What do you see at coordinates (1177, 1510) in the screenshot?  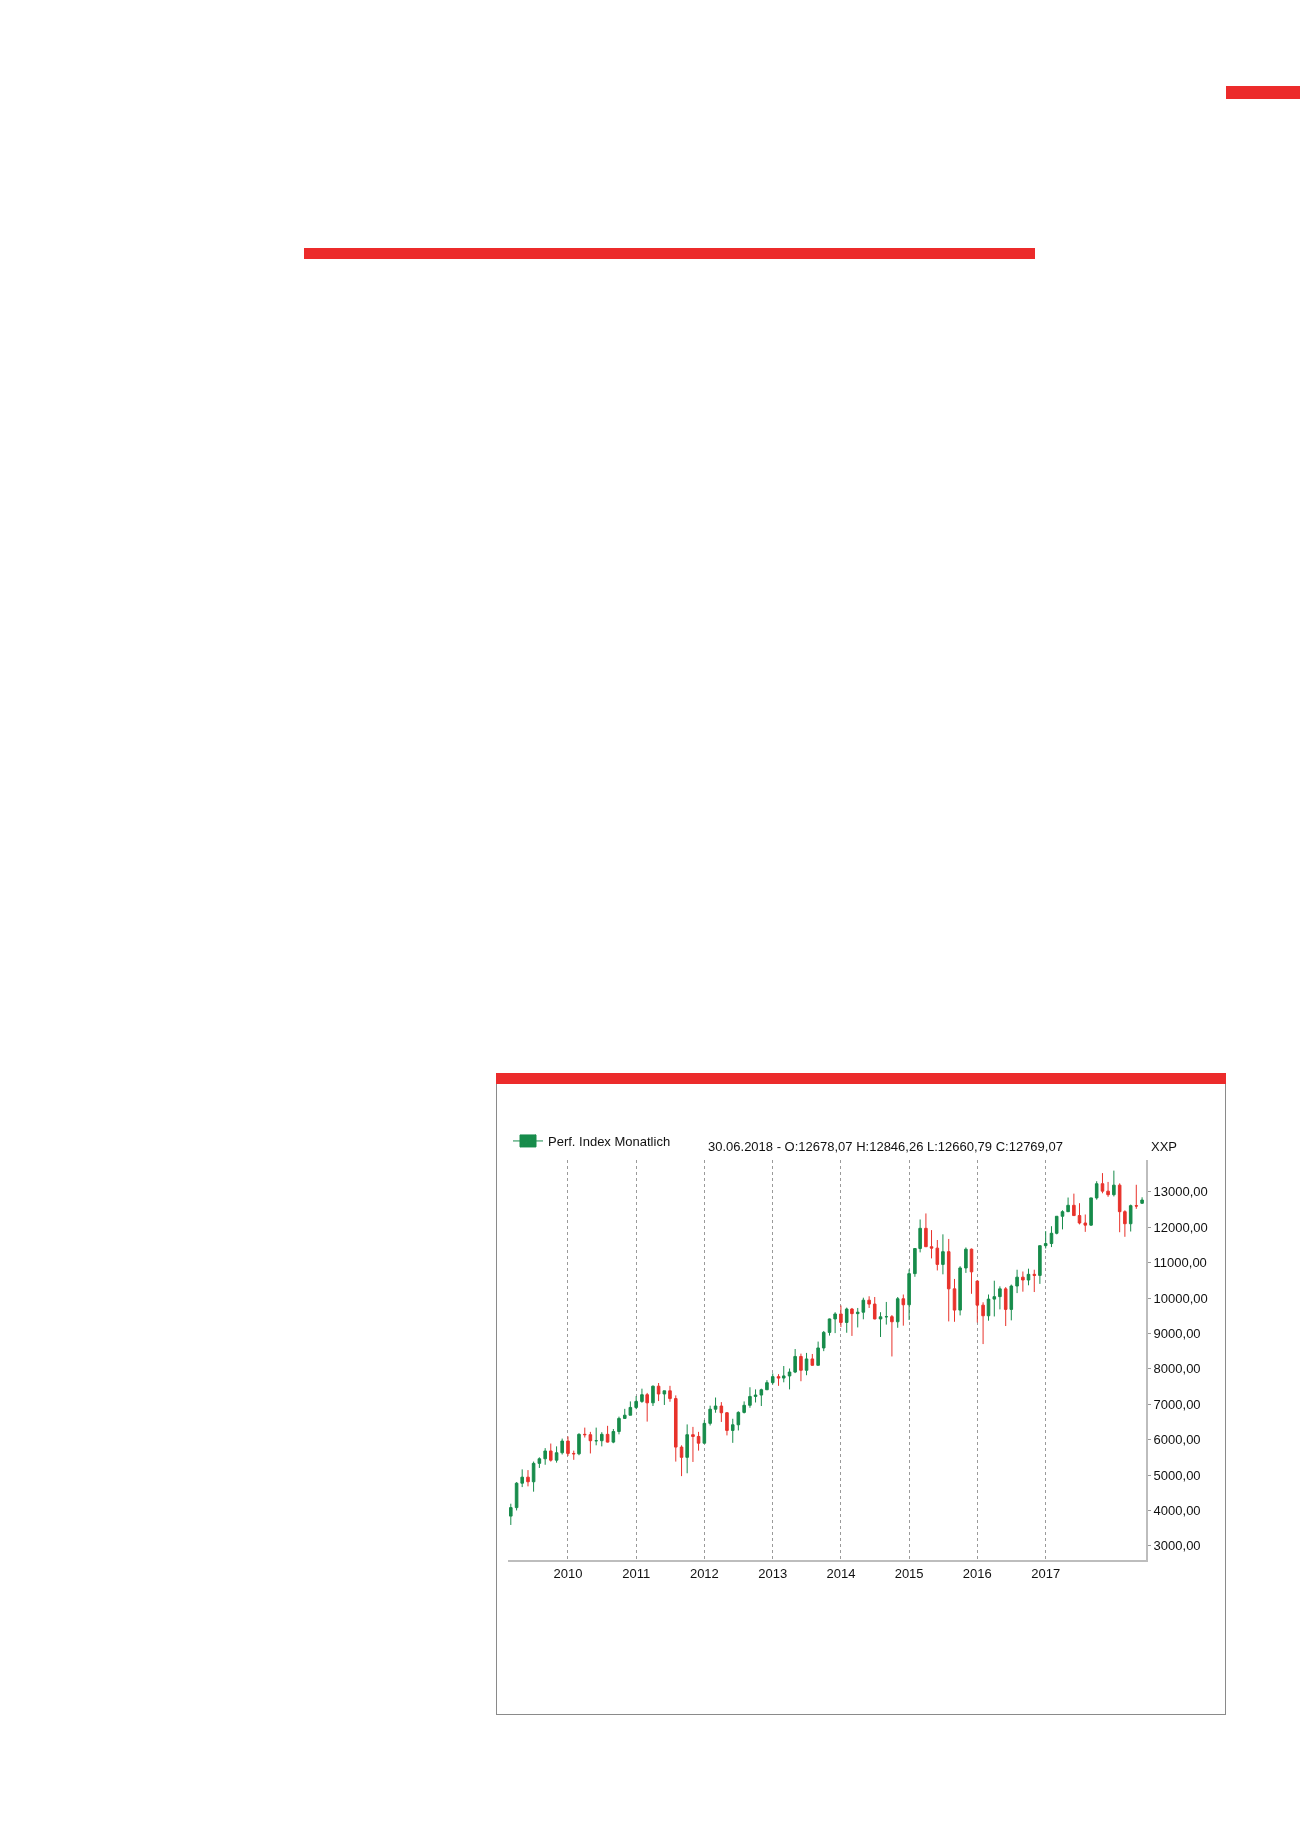 I see `y-tick-label: 4000,00` at bounding box center [1177, 1510].